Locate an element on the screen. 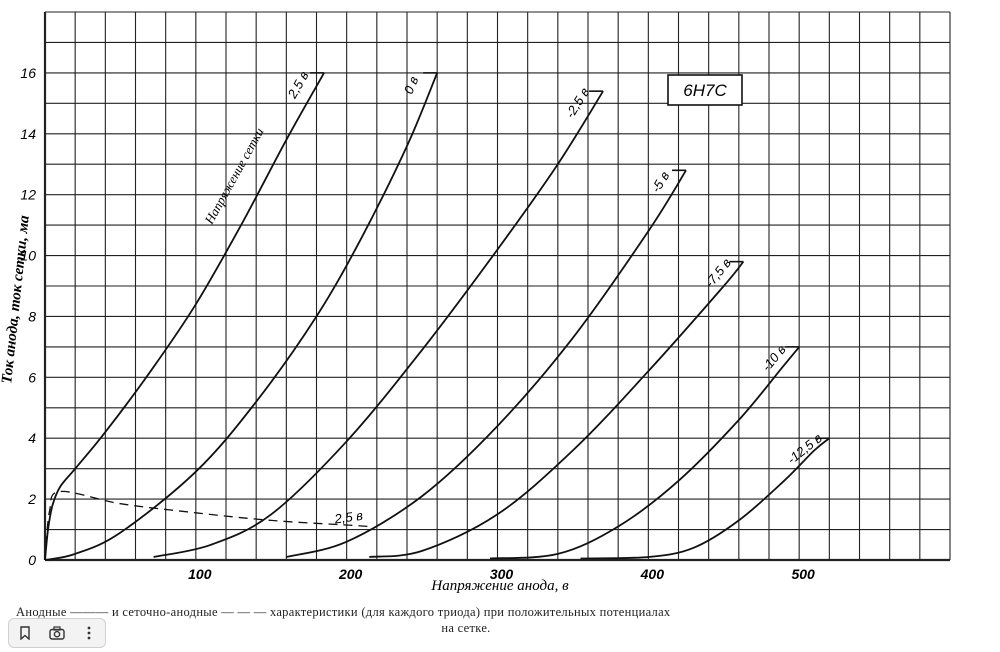 This screenshot has height=652, width=1000. x-axis-label: Напряжение анода, в is located at coordinates (499, 586).